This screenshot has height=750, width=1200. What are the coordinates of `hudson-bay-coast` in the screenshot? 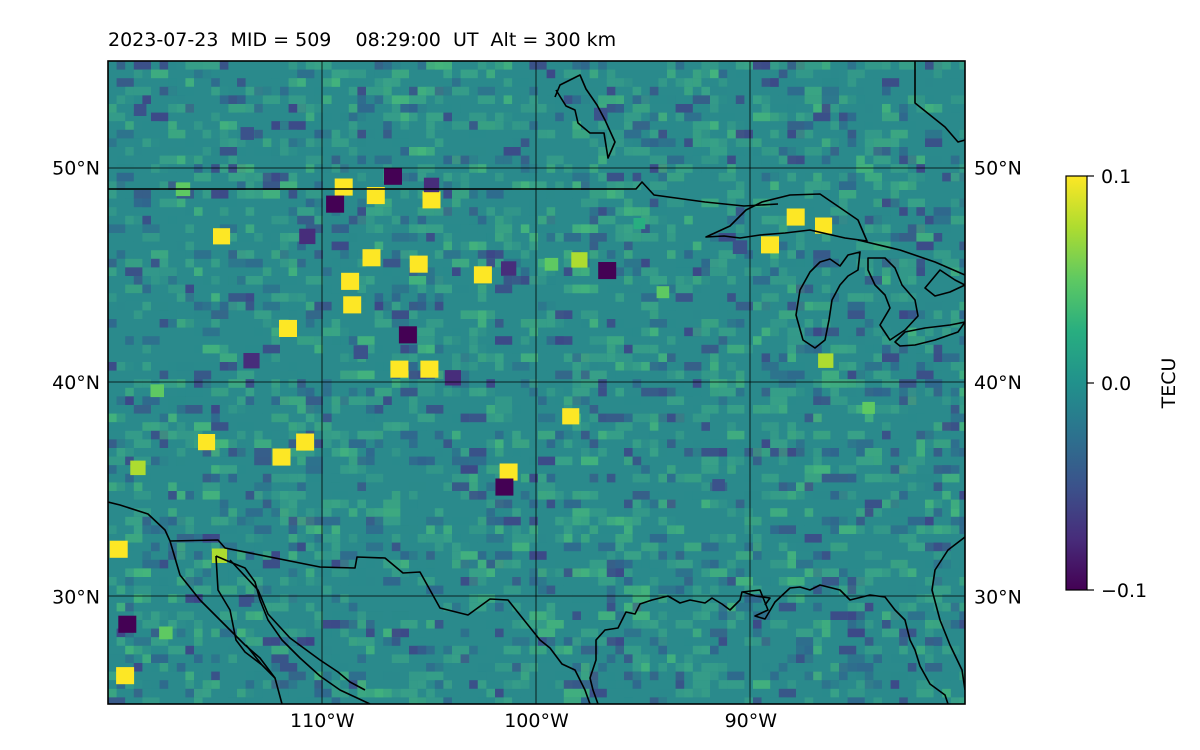 It's located at (585, 116).